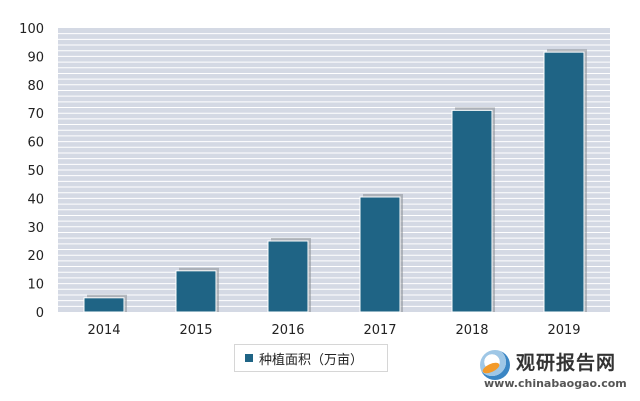 This screenshot has height=401, width=640. What do you see at coordinates (35, 228) in the screenshot?
I see `y-tick-label: 30` at bounding box center [35, 228].